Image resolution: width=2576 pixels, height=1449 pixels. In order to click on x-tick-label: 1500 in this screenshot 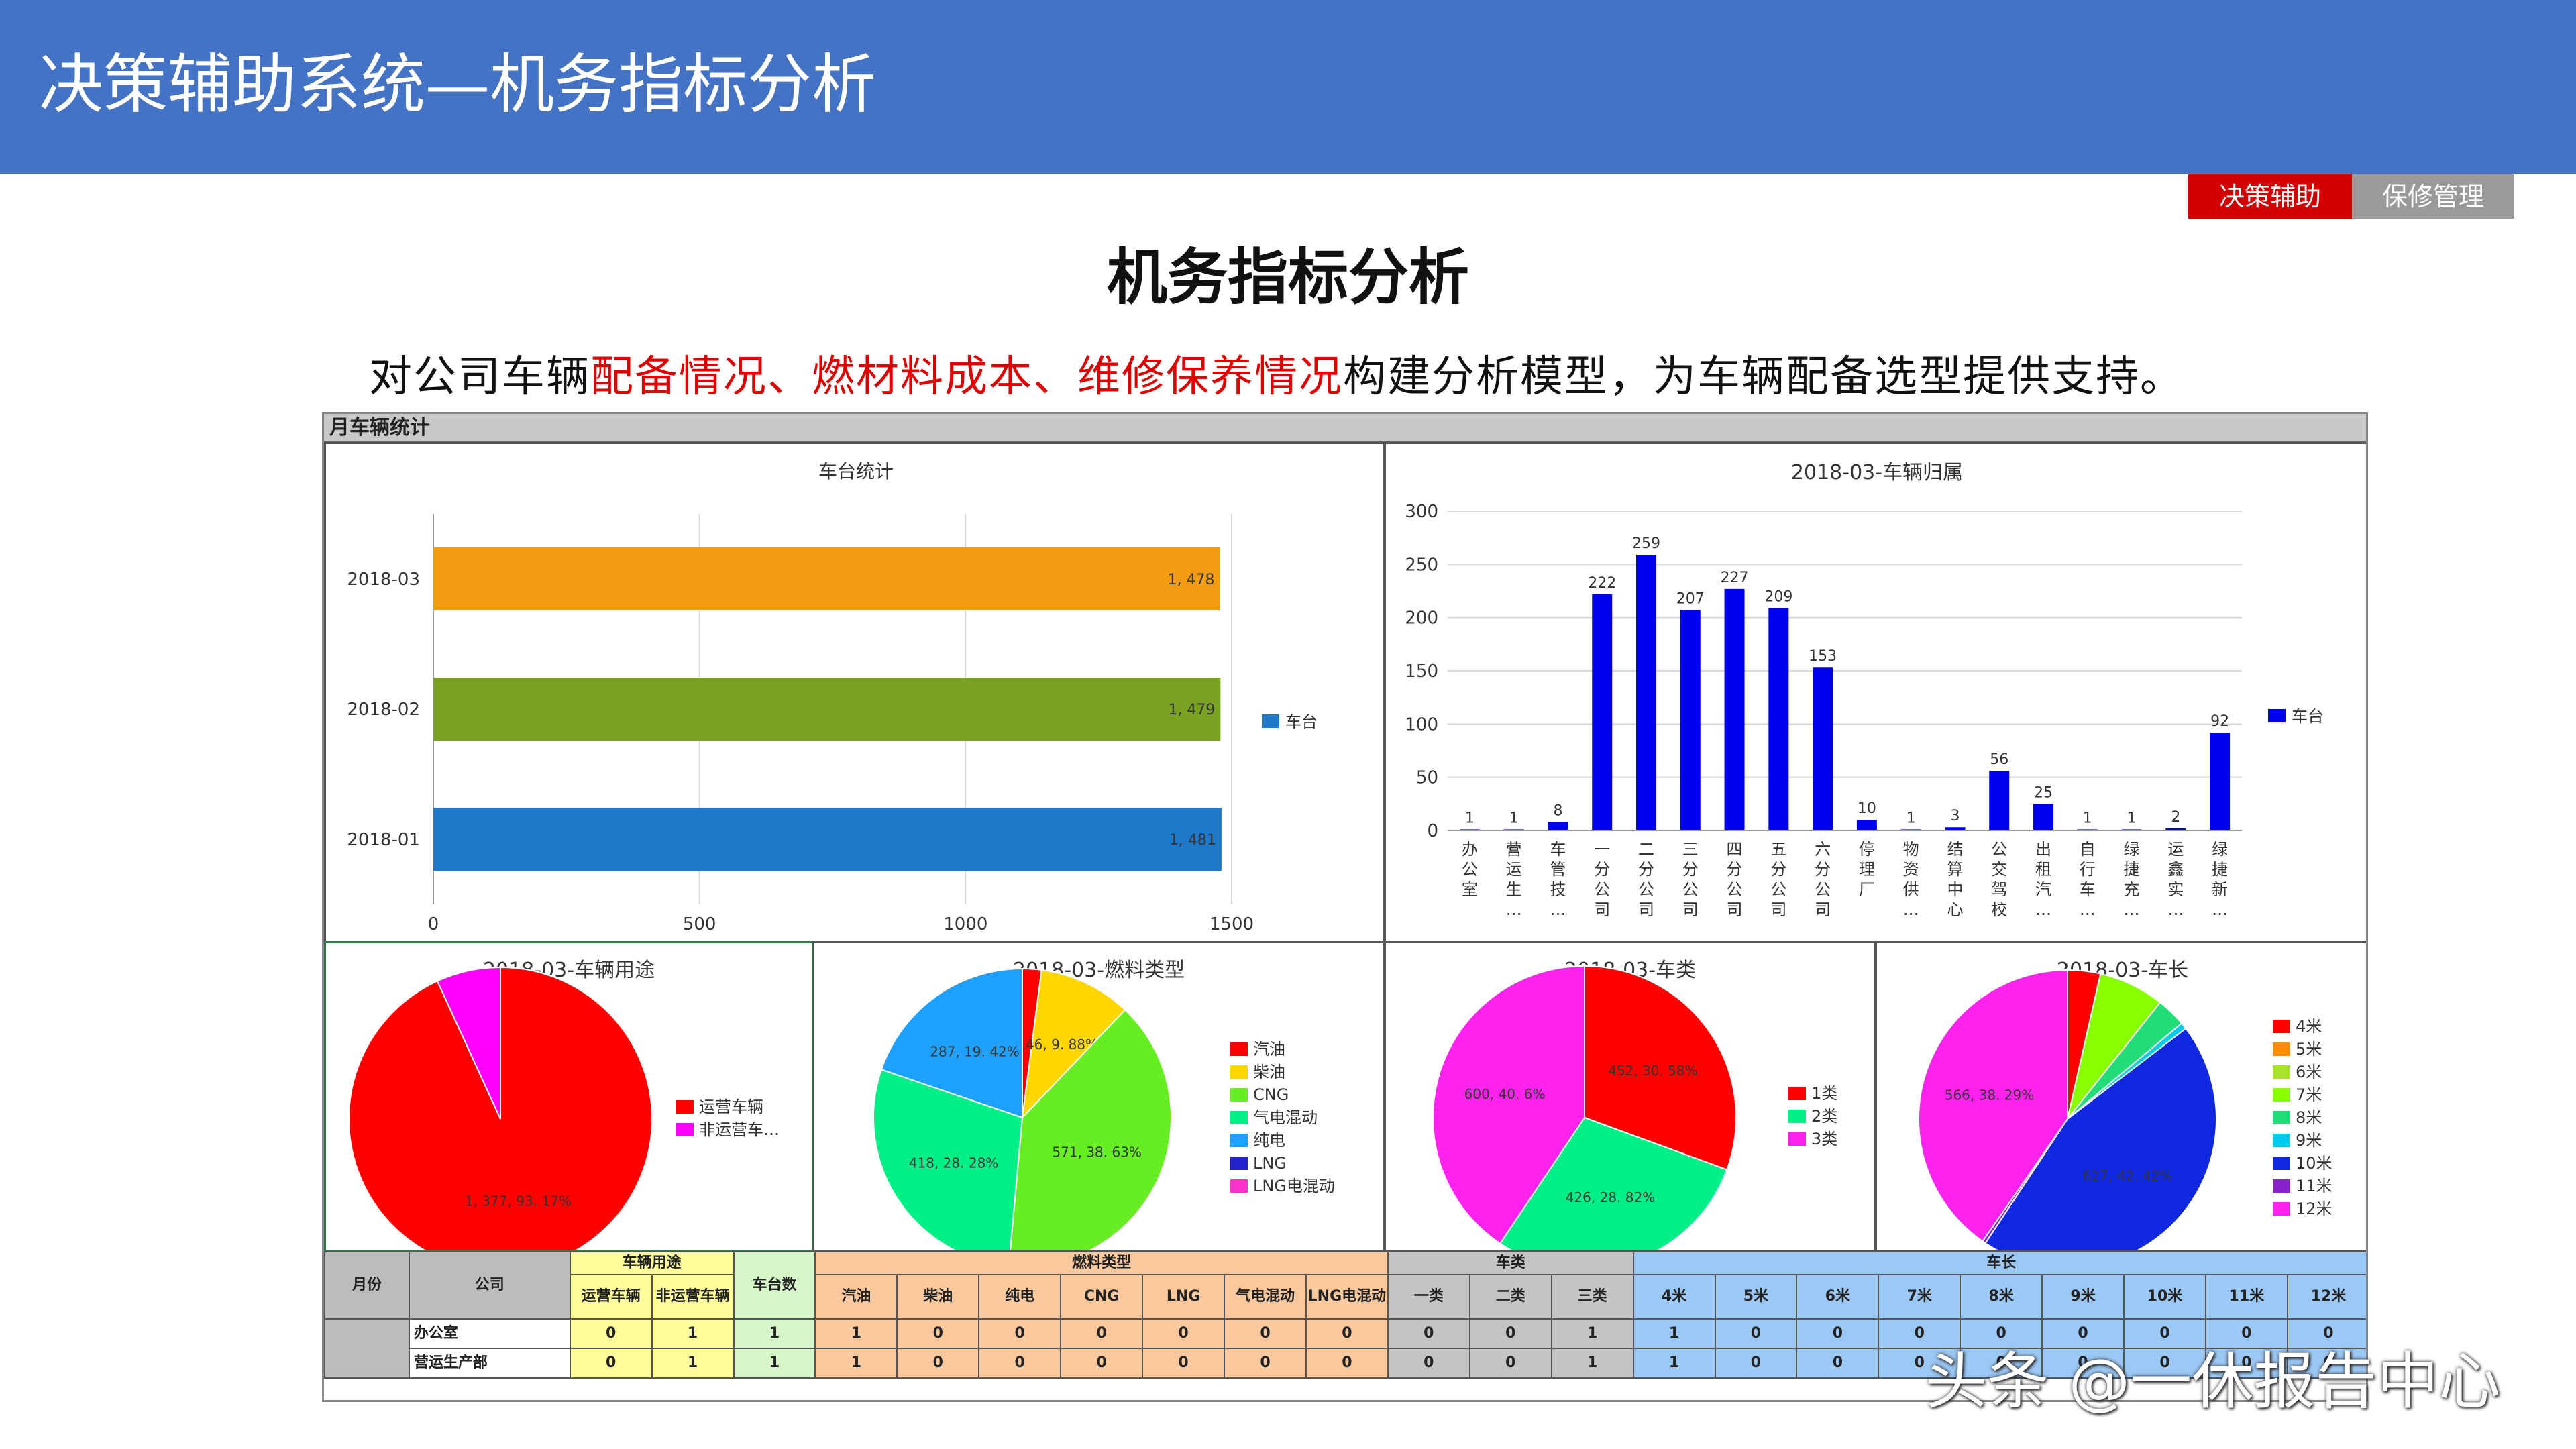, I will do `click(1232, 924)`.